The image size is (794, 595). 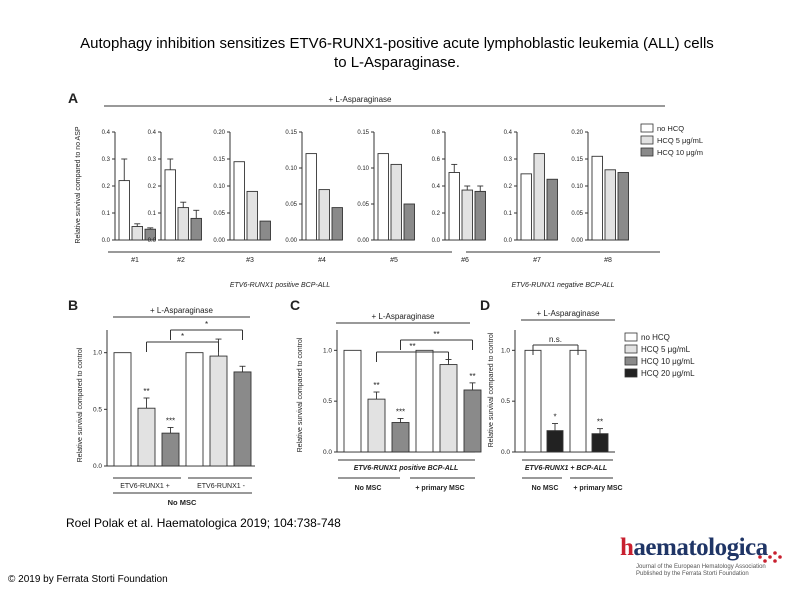 What do you see at coordinates (577, 160) in the screenshot?
I see `panel-a-subplot-8-tick-label: 0.15` at bounding box center [577, 160].